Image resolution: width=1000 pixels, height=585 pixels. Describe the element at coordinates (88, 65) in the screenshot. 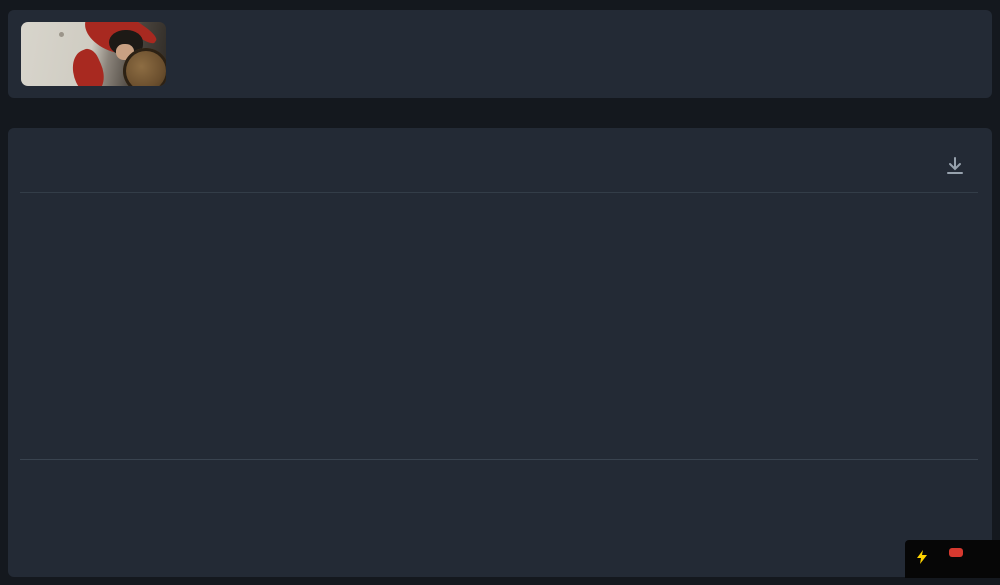

I see `red-splash-art` at that location.